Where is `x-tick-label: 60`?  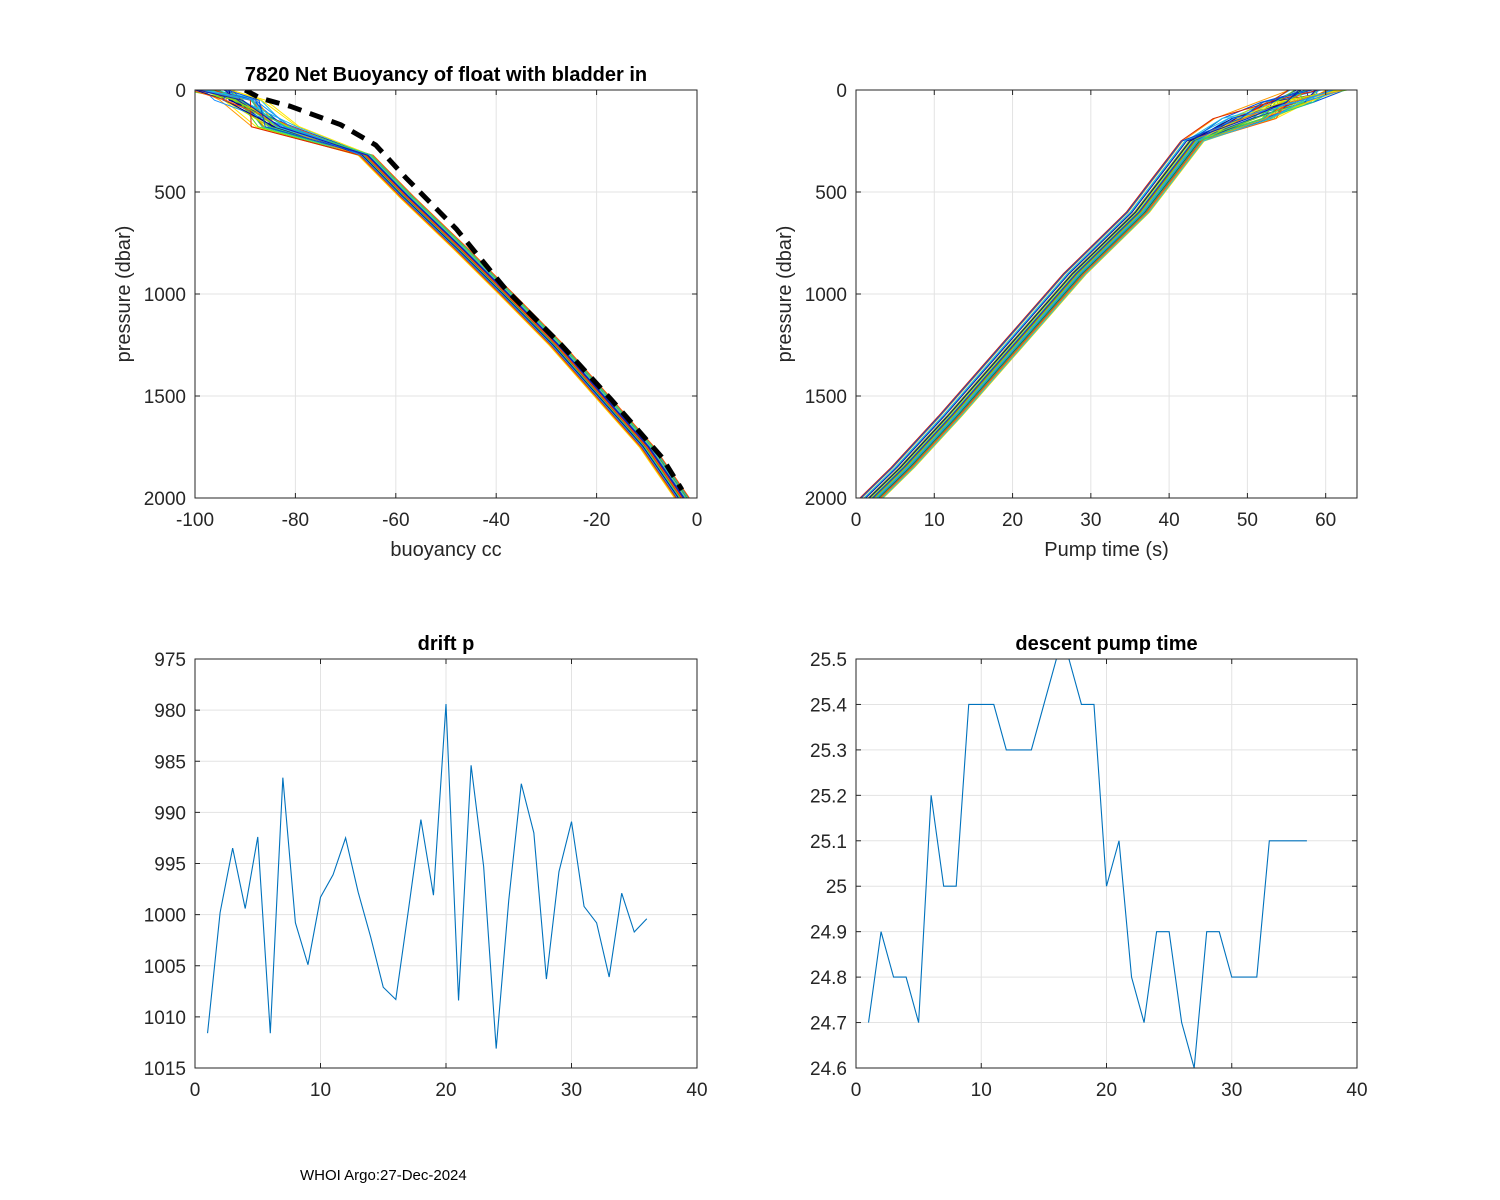
x-tick-label: 60 is located at coordinates (1325, 520).